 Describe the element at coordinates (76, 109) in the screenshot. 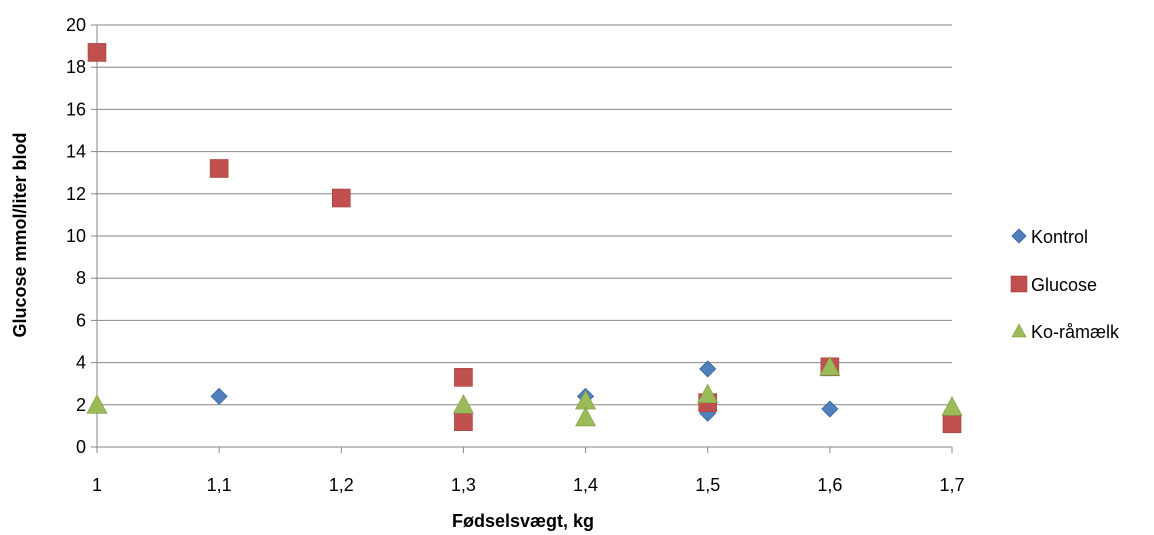

I see `y-tick-label: 16` at that location.